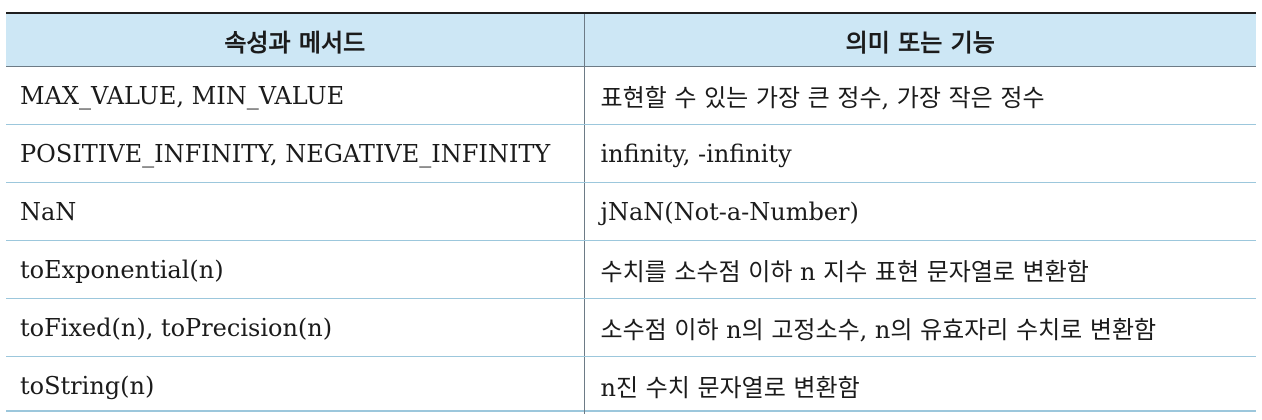  What do you see at coordinates (295, 40) in the screenshot?
I see `header-properties-methods: 속성과 메서드` at bounding box center [295, 40].